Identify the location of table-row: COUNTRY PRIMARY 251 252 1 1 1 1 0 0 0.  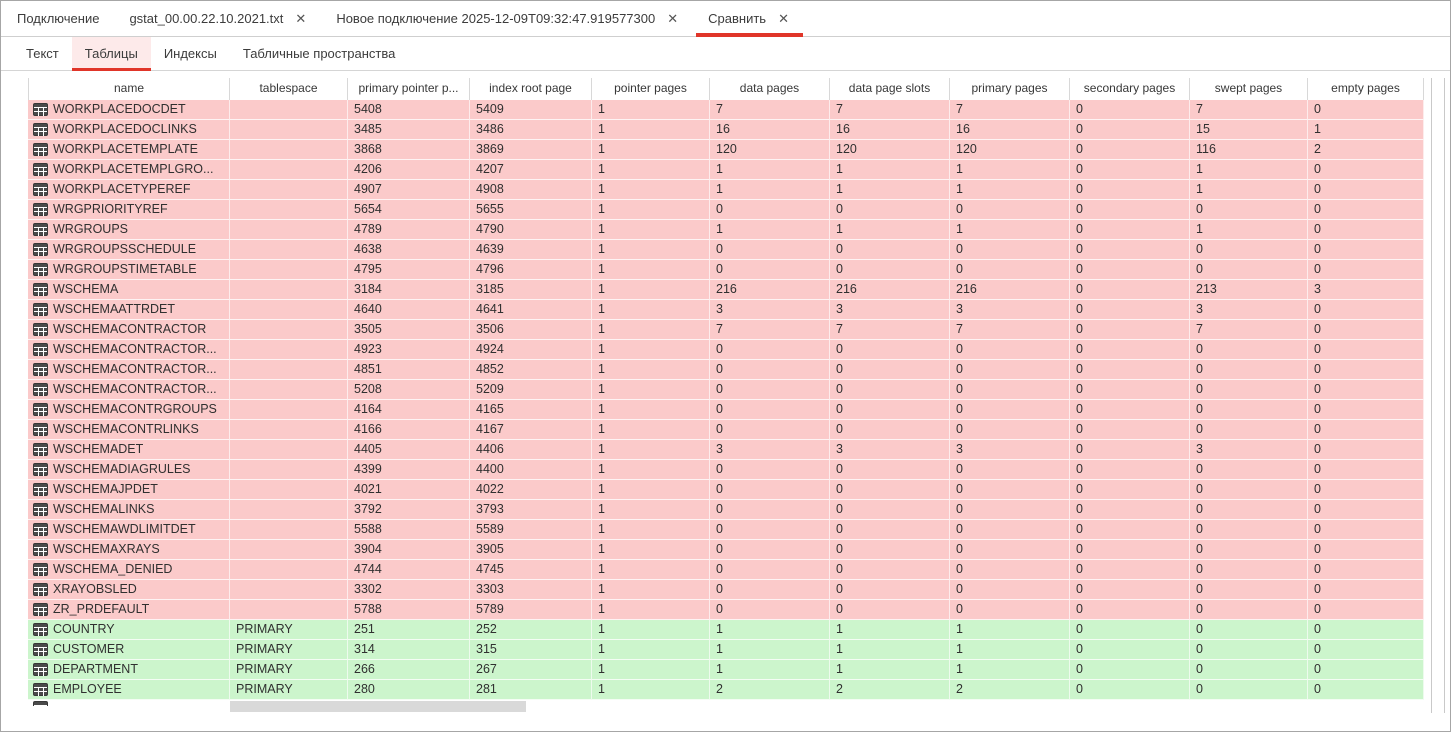
(726, 630).